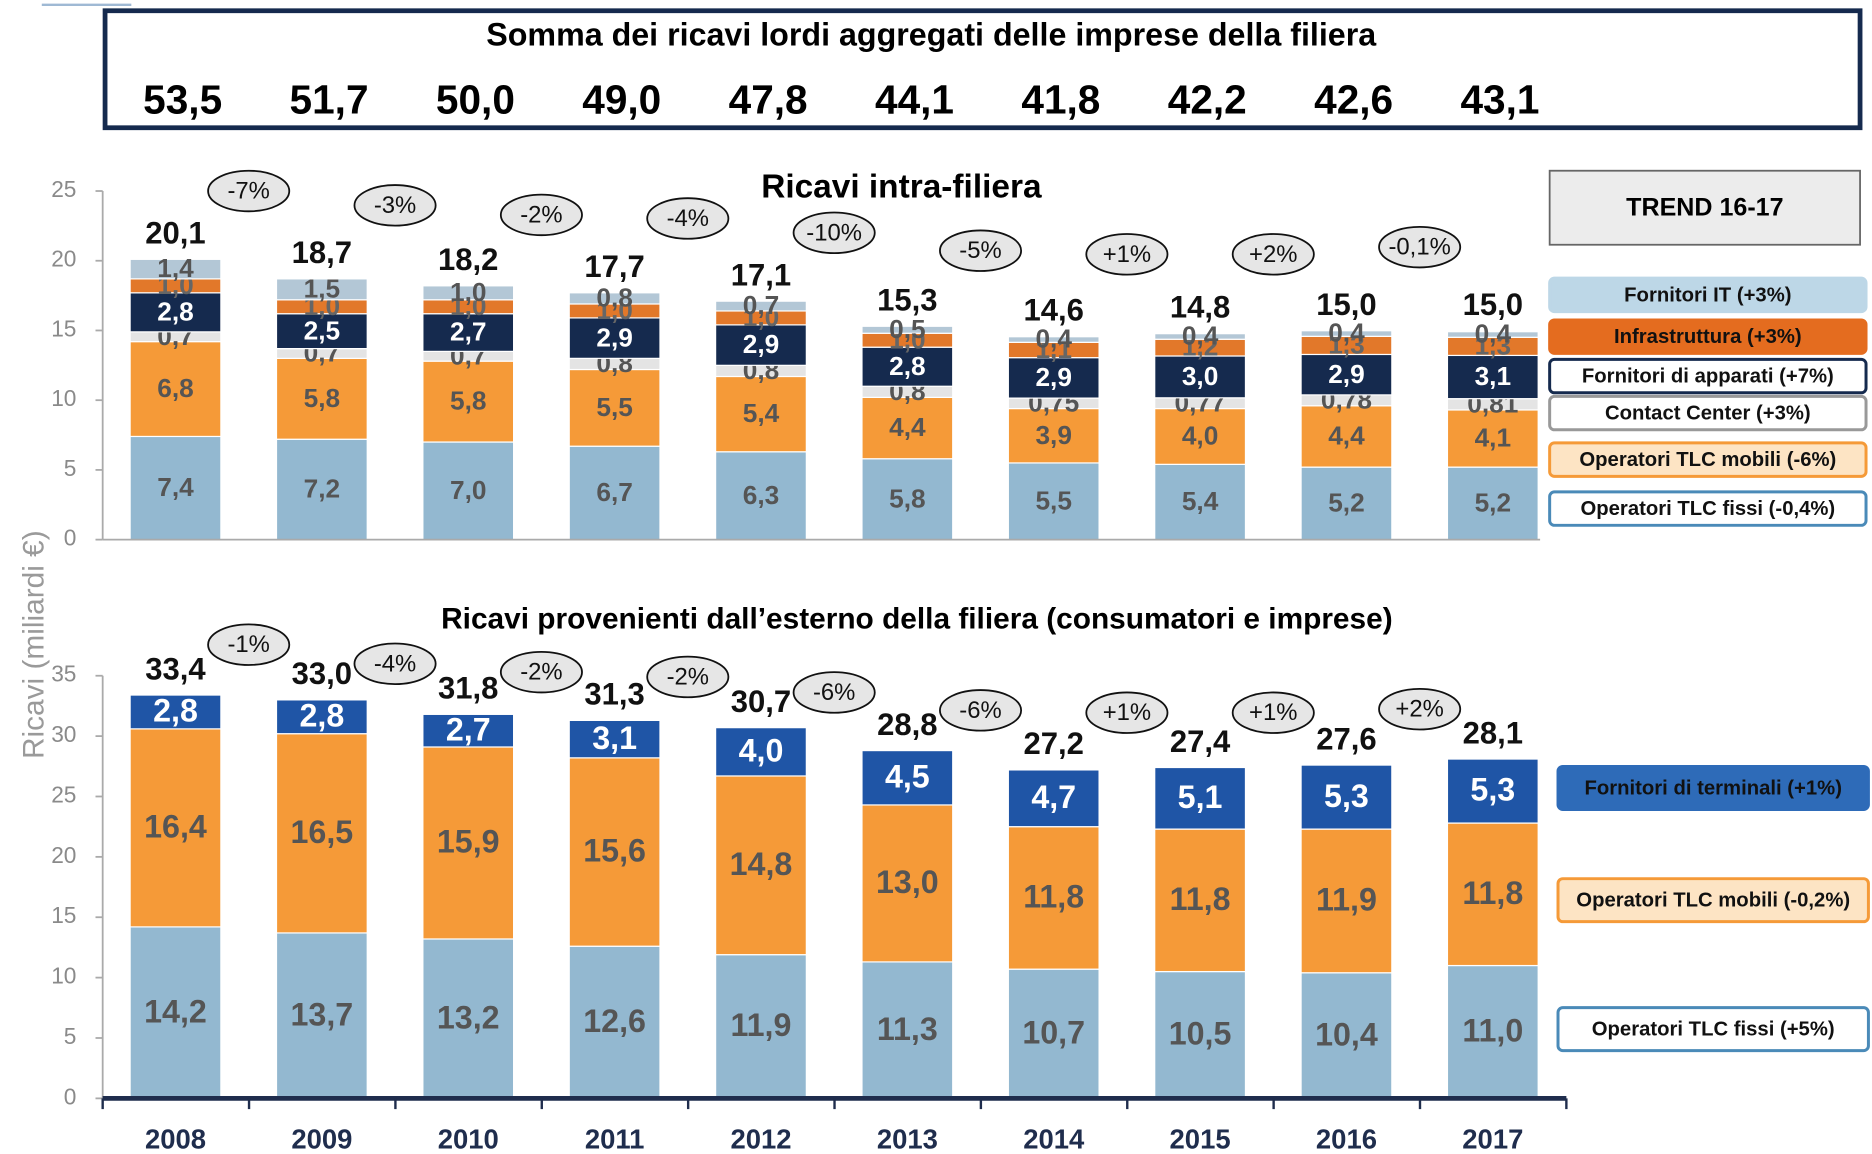 The image size is (1872, 1154). Describe the element at coordinates (980, 250) in the screenshot. I see `change-label: -5%` at that location.